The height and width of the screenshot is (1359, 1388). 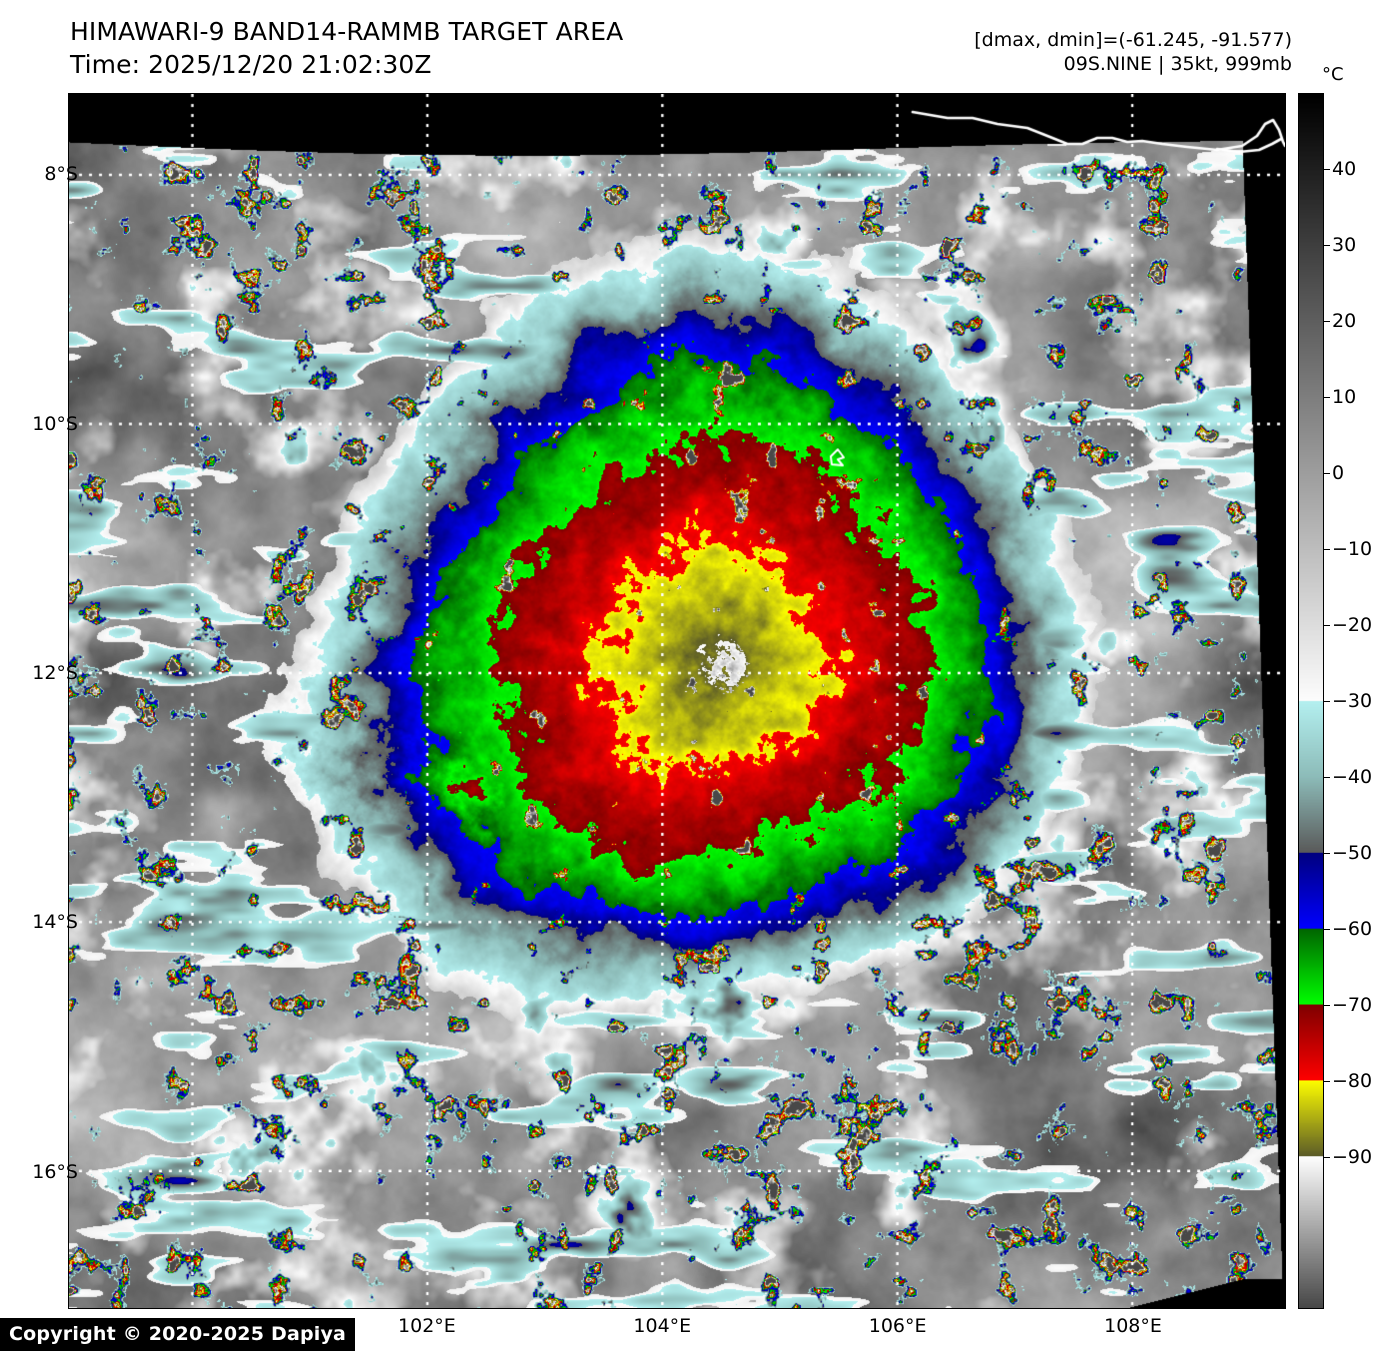 I want to click on colorbar-tick-label: −50, so click(x=1352, y=853).